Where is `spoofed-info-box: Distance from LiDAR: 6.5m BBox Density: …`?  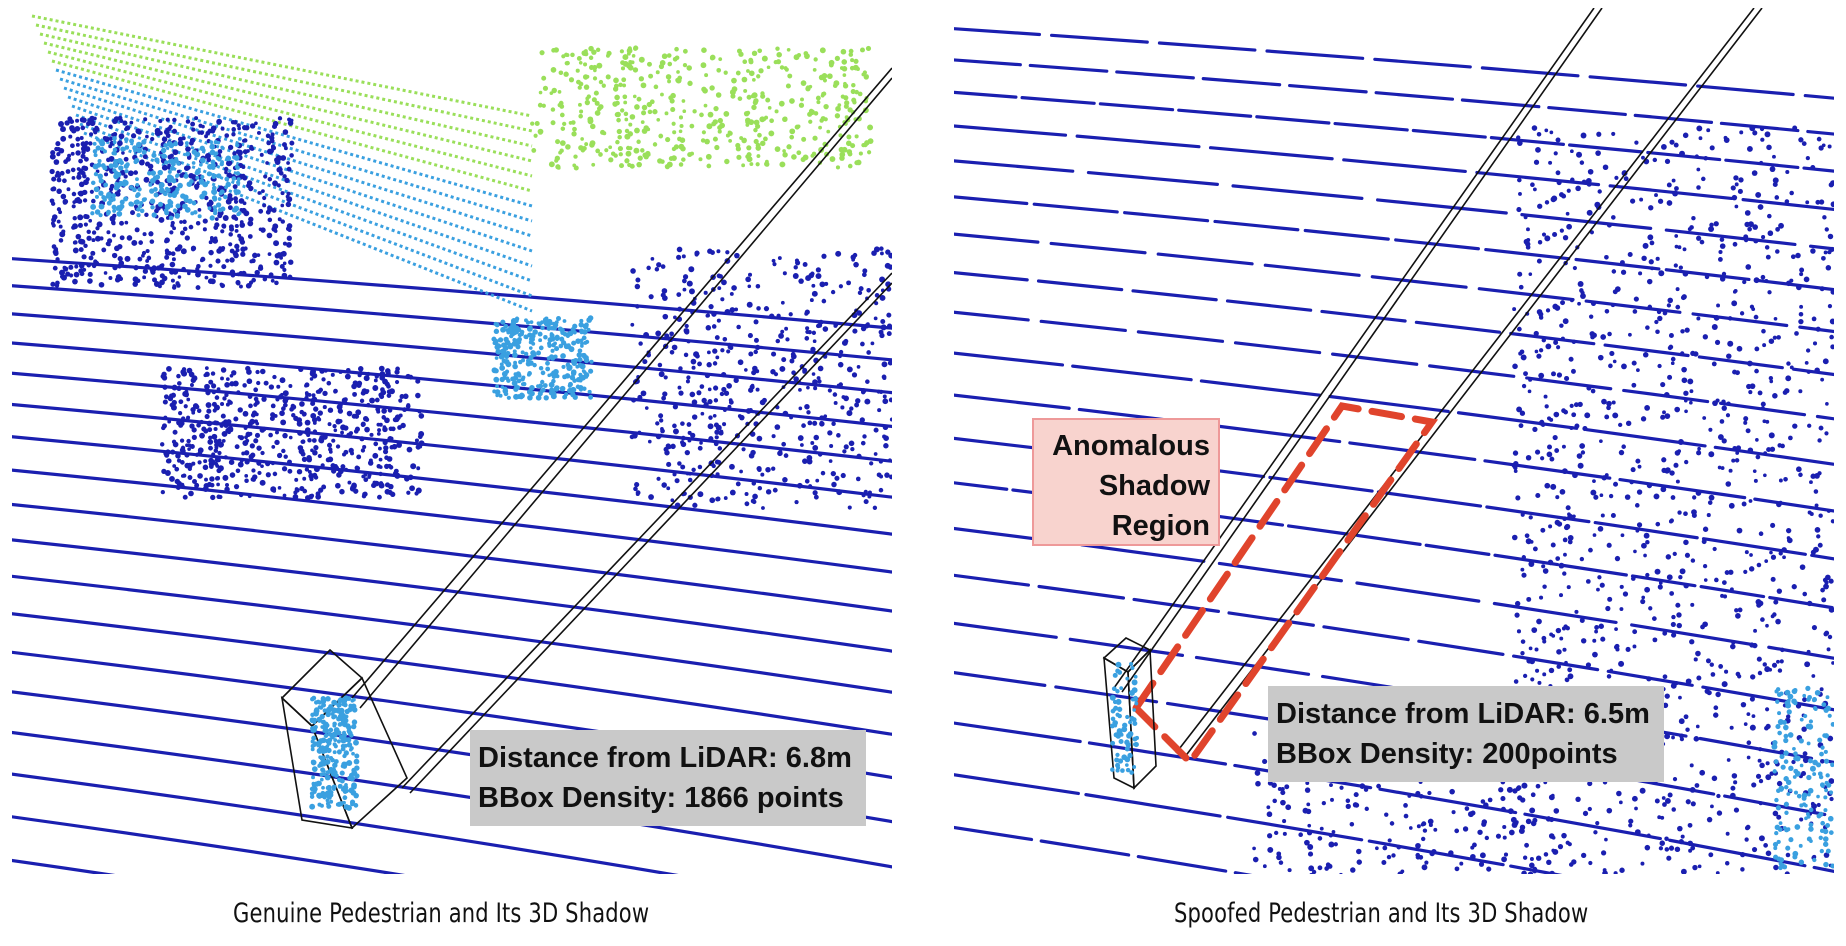
spoofed-info-box: Distance from LiDAR: 6.5m BBox Density: … is located at coordinates (1466, 734).